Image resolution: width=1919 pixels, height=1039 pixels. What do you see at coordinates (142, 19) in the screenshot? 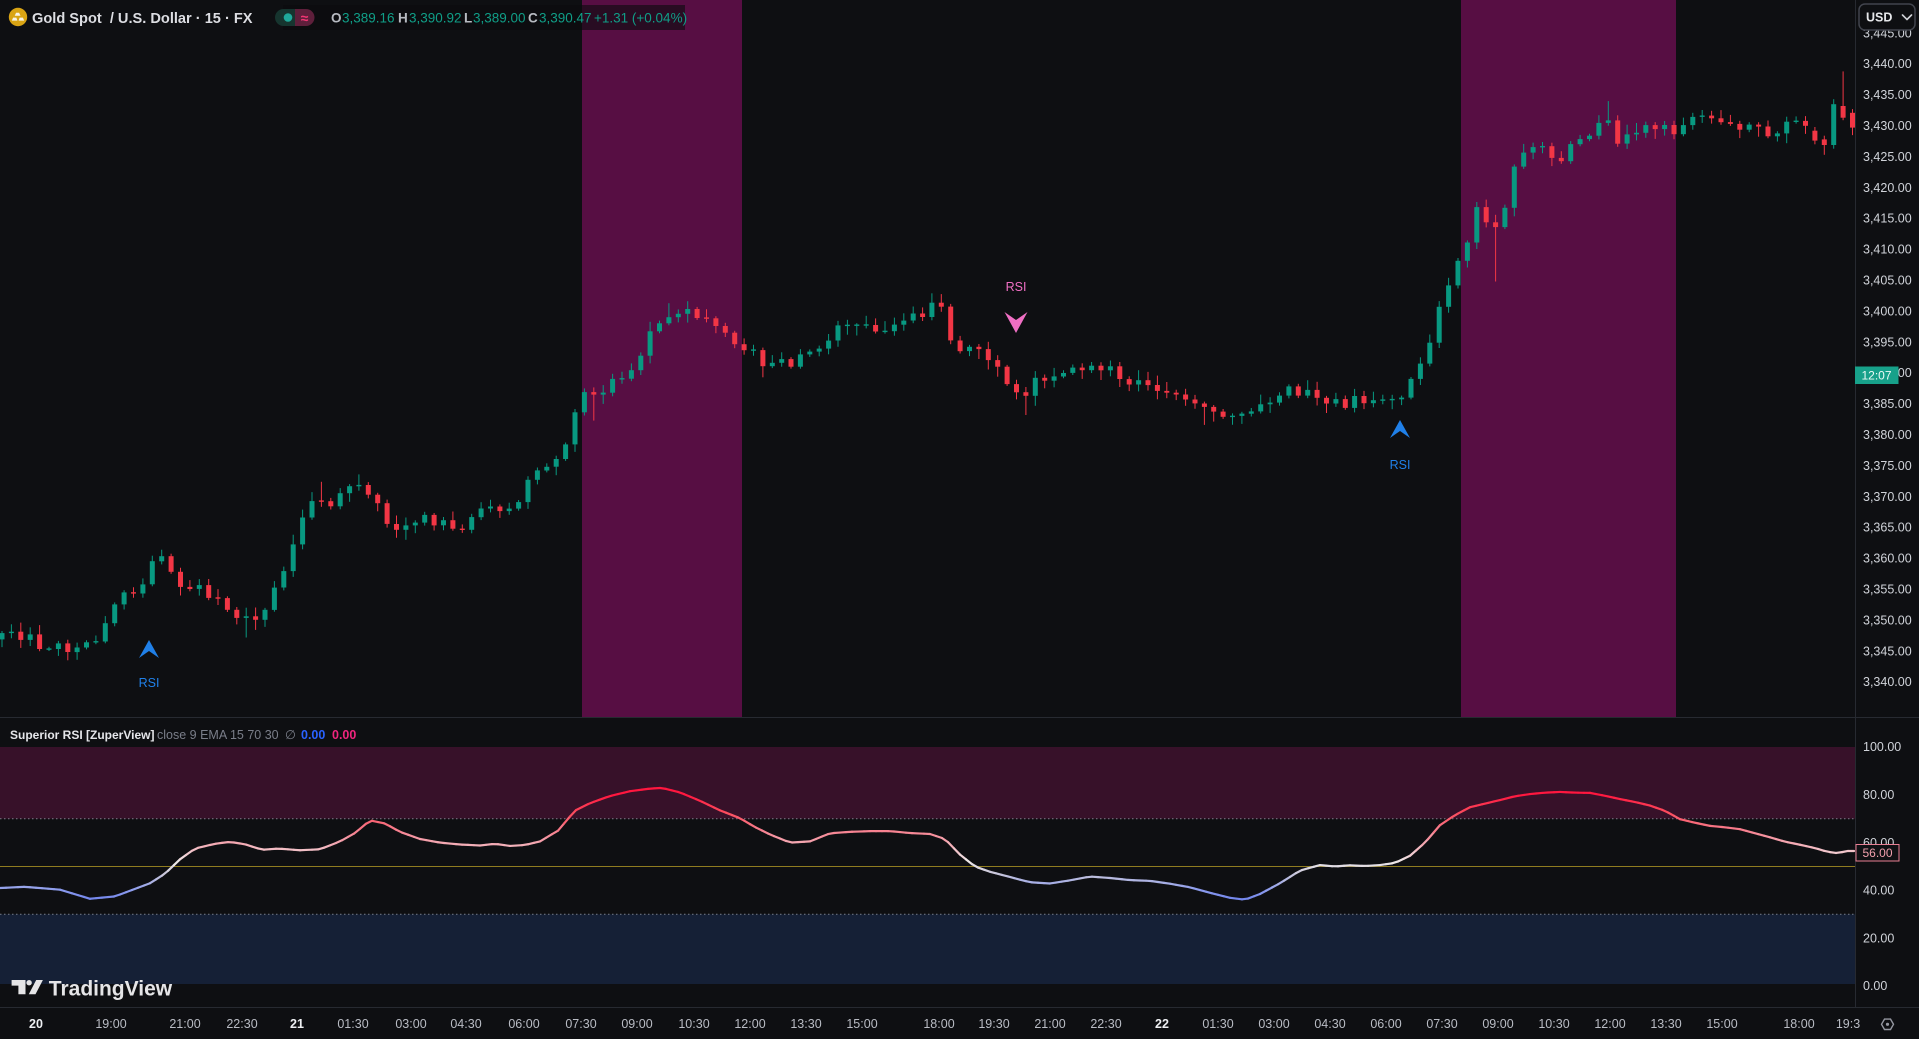
I see `svg-text:Gold Spot / U.S. Dollar · 15: Gold Spot / U.S. Dollar · 15 · FX` at bounding box center [142, 19].